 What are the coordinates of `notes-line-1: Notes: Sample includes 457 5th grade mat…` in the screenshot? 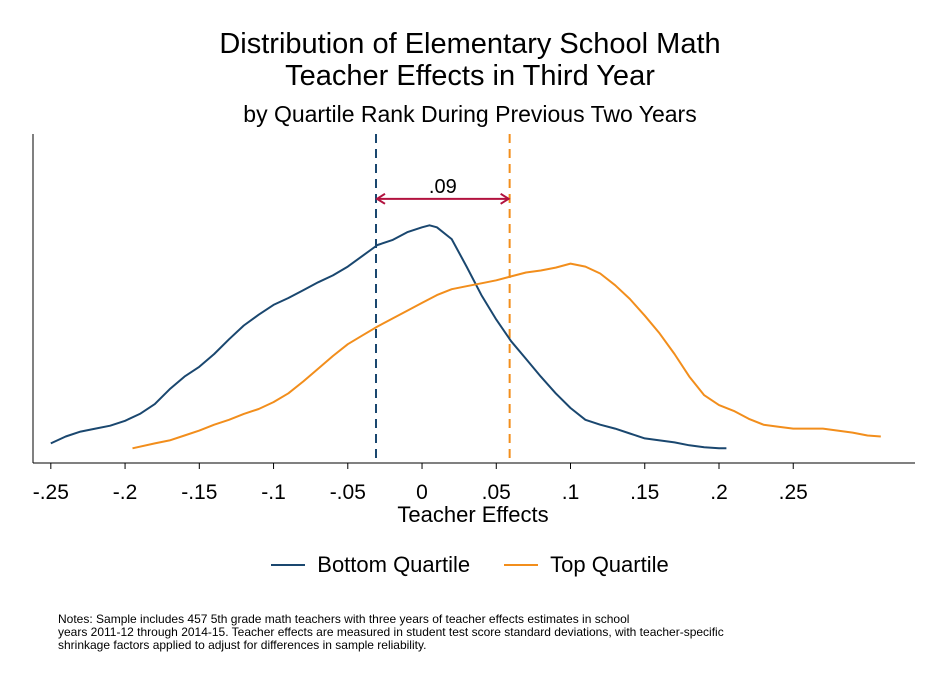 It's located at (344, 619).